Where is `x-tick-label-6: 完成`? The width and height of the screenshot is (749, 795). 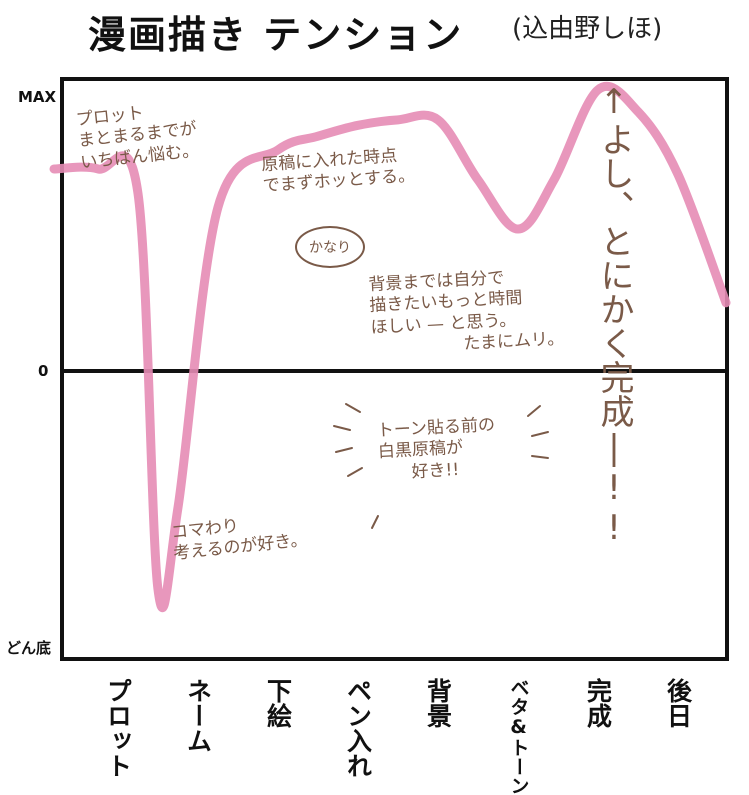
x-tick-label-6: 完成 is located at coordinates (598, 703).